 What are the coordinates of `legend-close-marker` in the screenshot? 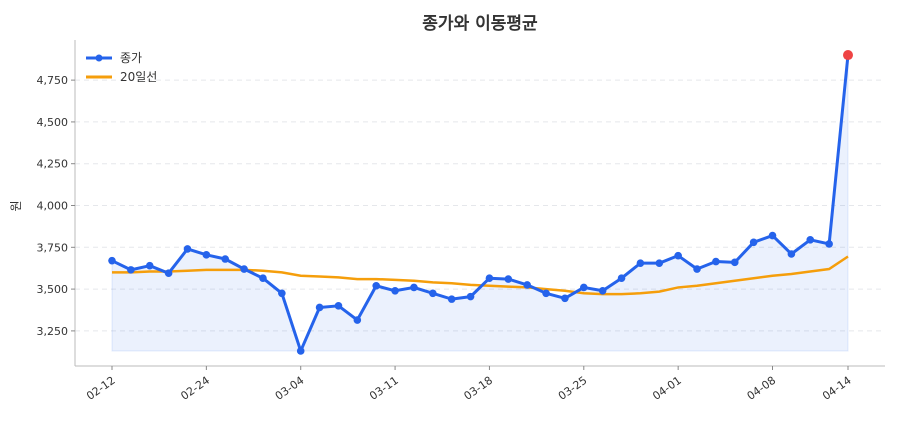 It's located at (99, 58).